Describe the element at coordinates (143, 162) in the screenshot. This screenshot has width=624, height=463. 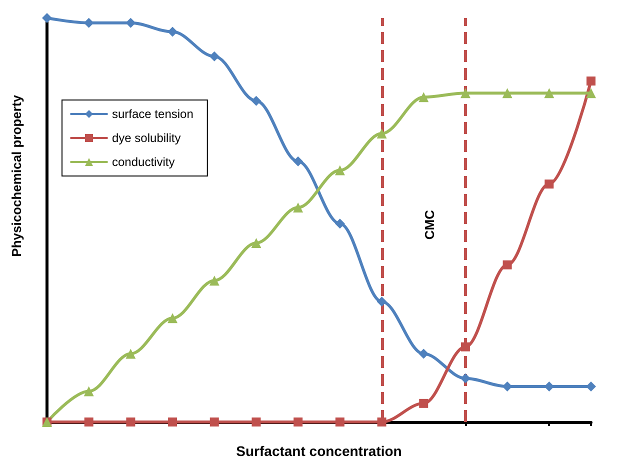
I see `legend-label: conductivity` at that location.